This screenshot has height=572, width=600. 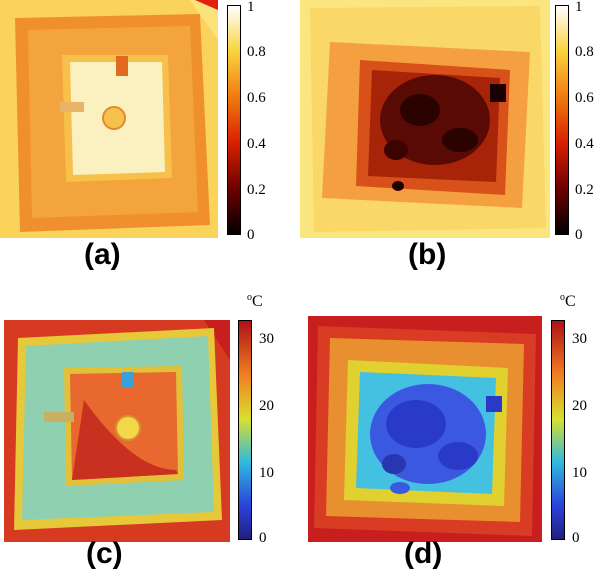 What do you see at coordinates (117, 431) in the screenshot?
I see `thermal-image-c` at bounding box center [117, 431].